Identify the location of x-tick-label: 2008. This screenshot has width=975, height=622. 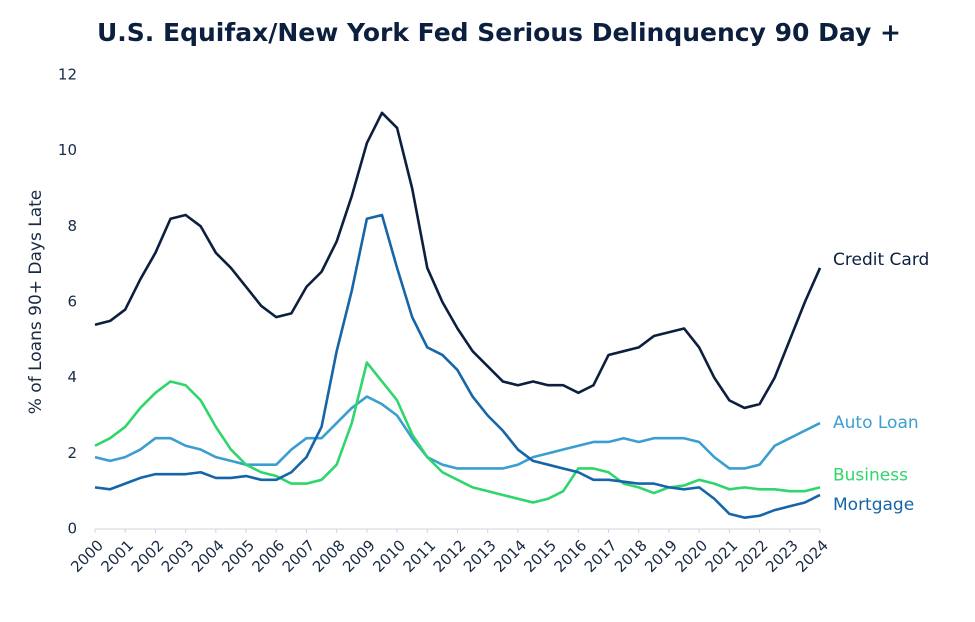
(329, 556).